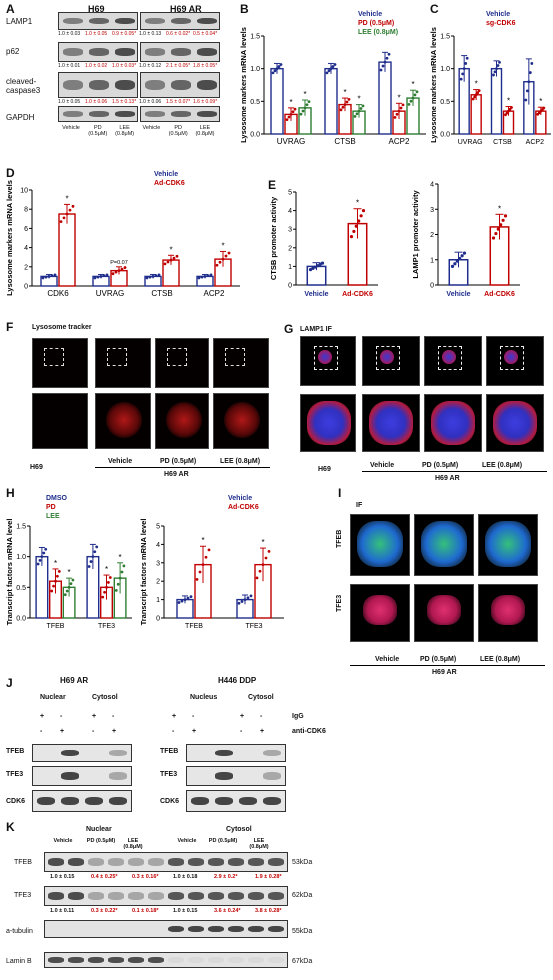 The image size is (553, 980). Describe the element at coordinates (42, 716) in the screenshot. I see `sign-igg: +` at that location.